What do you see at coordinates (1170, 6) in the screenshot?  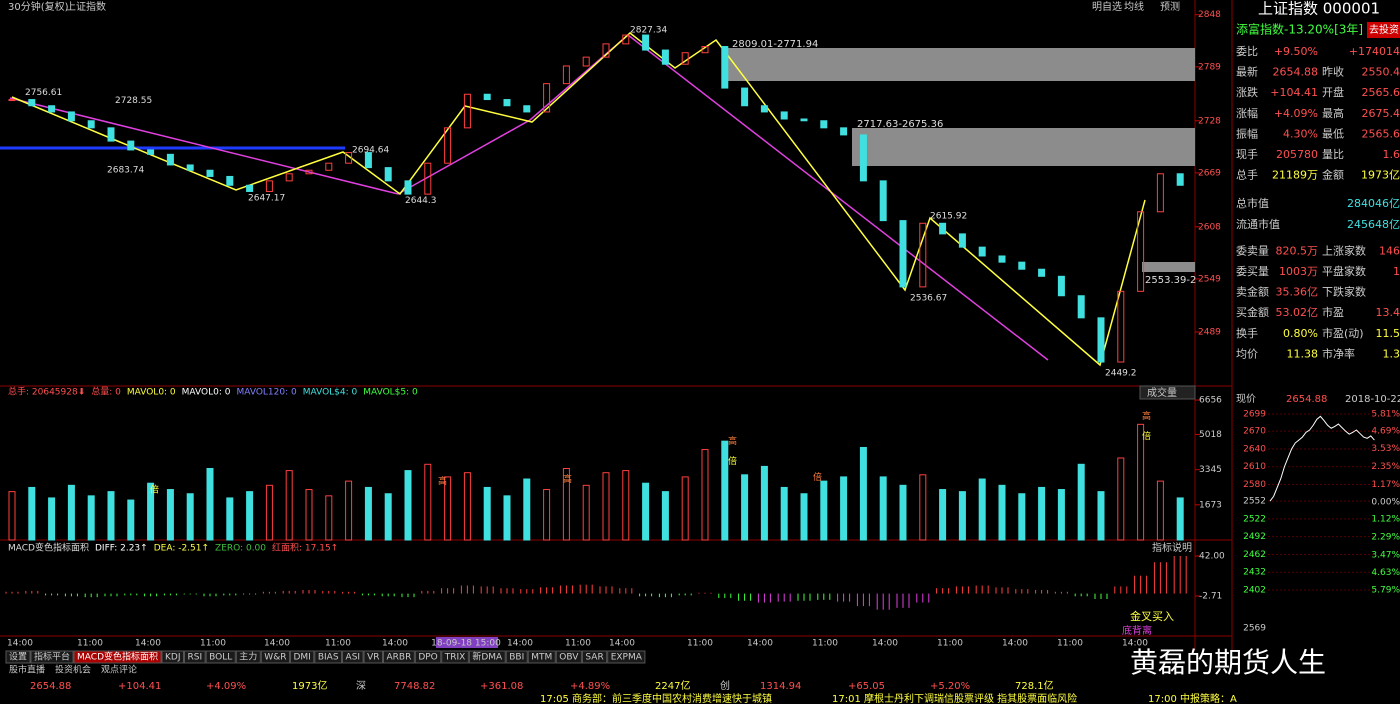 I see `toolbar-button: 预测` at bounding box center [1170, 6].